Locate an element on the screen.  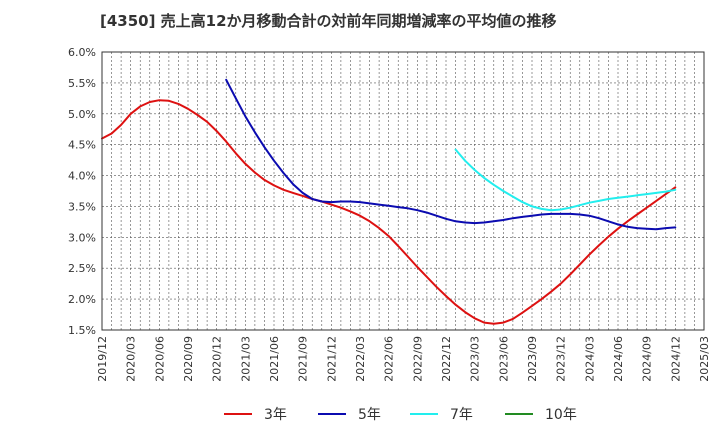
x-tick-label: 2020/09 is located at coordinates (188, 359).